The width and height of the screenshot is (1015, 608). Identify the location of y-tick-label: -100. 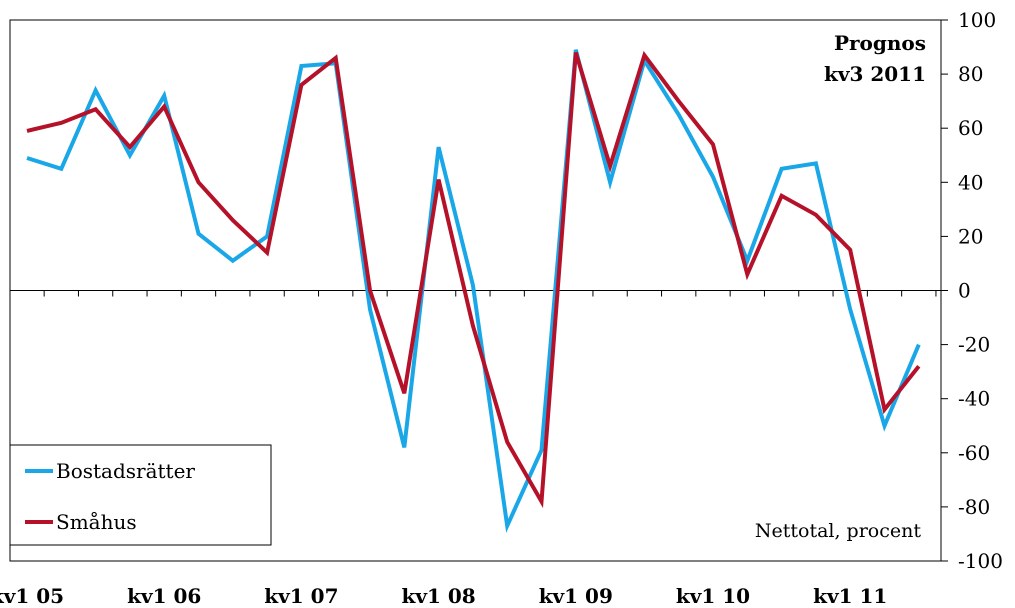
(980, 561).